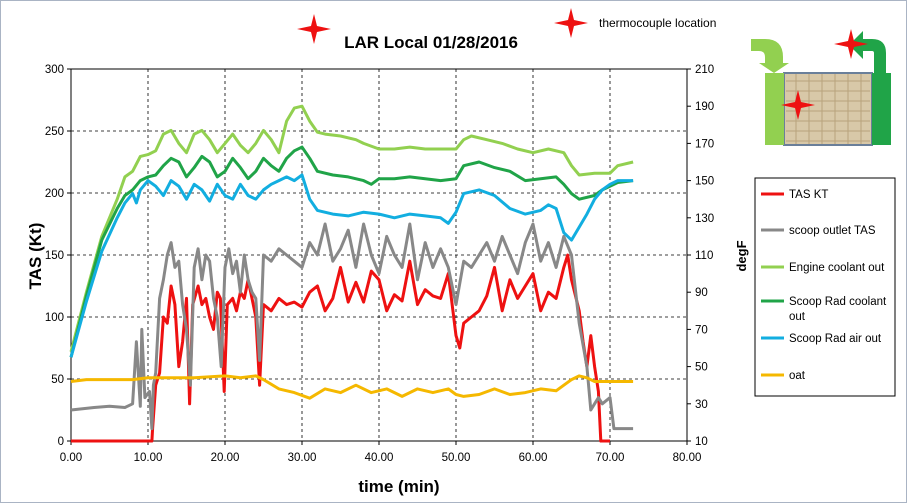 The image size is (907, 504). I want to click on y2-tick-label: 110, so click(704, 256).